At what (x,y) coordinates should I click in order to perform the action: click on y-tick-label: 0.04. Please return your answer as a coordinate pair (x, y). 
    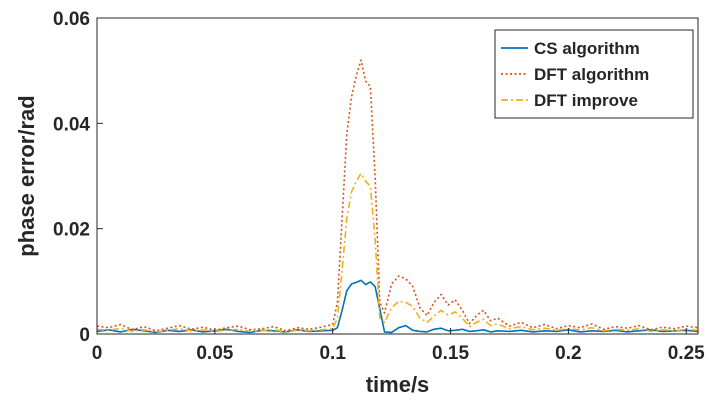
    Looking at the image, I should click on (71, 124).